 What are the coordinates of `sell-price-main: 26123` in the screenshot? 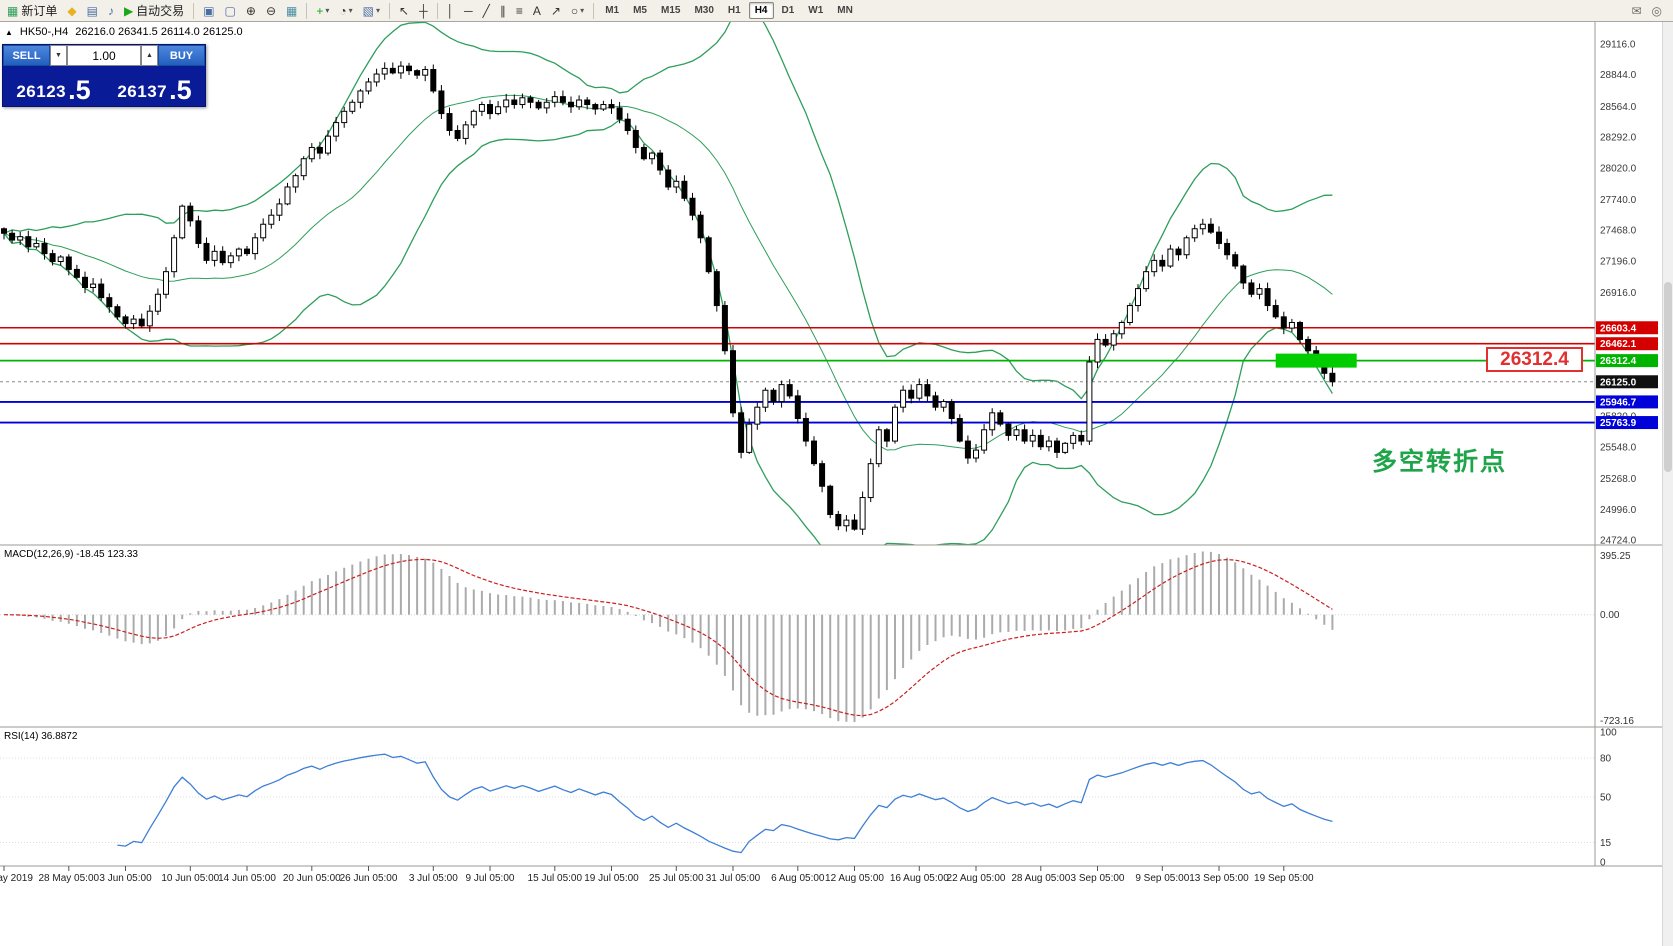 It's located at (41, 91).